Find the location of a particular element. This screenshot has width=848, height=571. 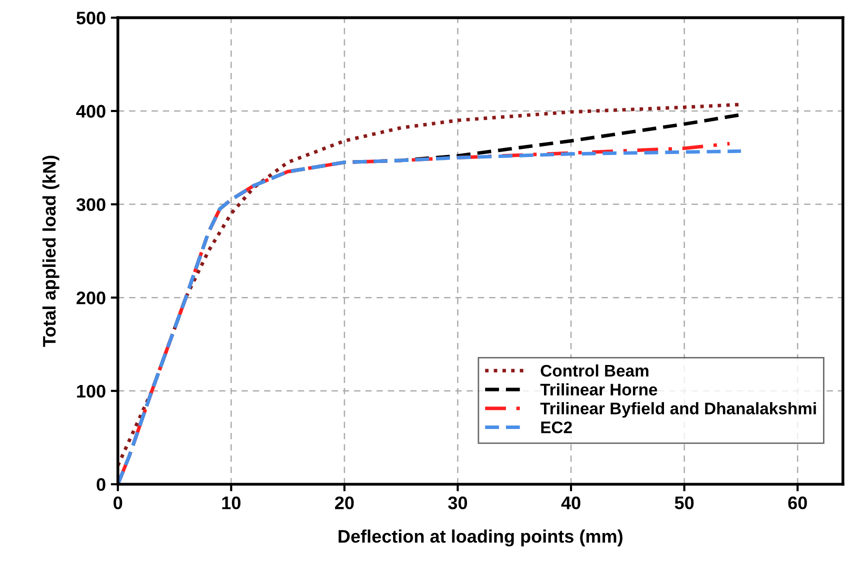

x-tick-label: 40 is located at coordinates (570, 503).